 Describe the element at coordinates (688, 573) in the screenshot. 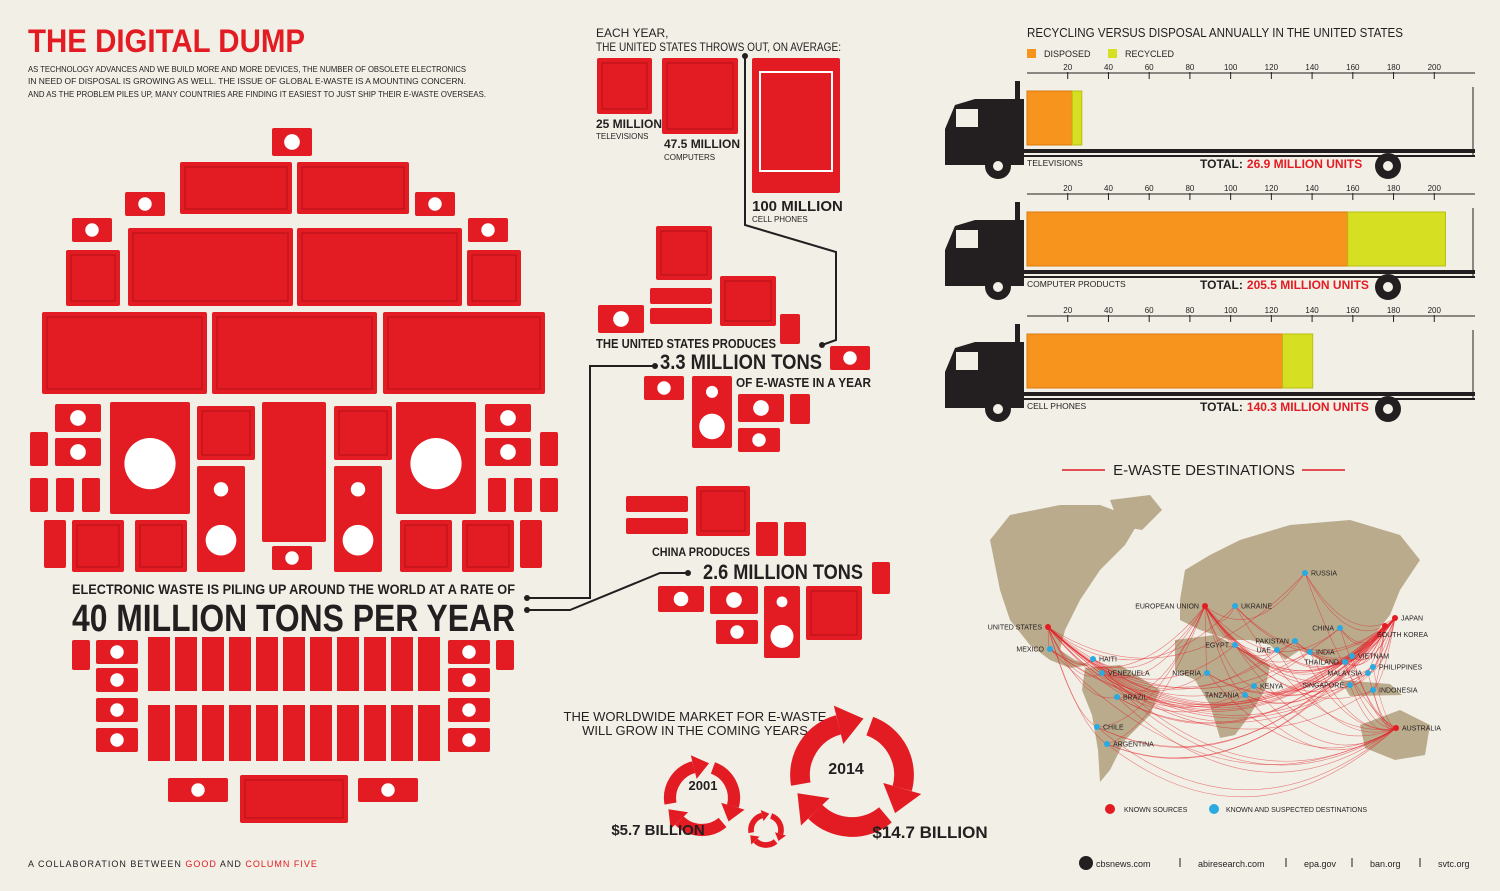

I see `connector-dot` at that location.